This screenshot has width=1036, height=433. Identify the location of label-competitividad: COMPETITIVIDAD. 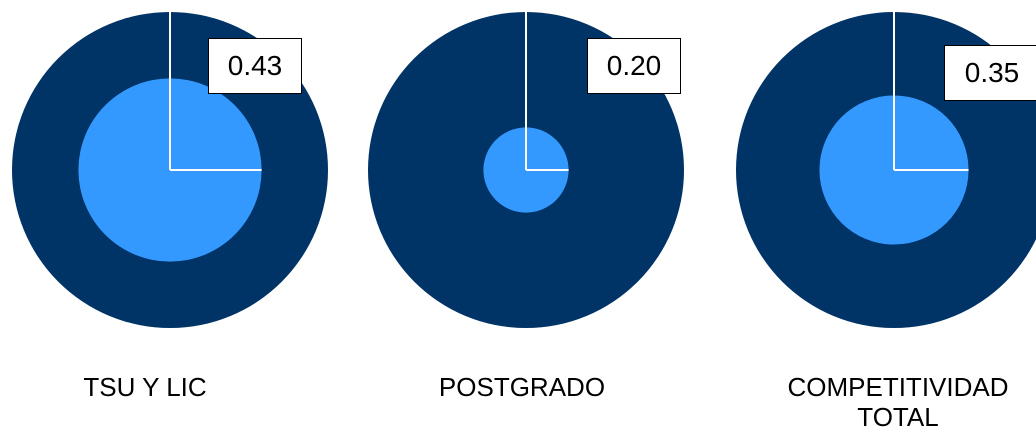
(898, 387).